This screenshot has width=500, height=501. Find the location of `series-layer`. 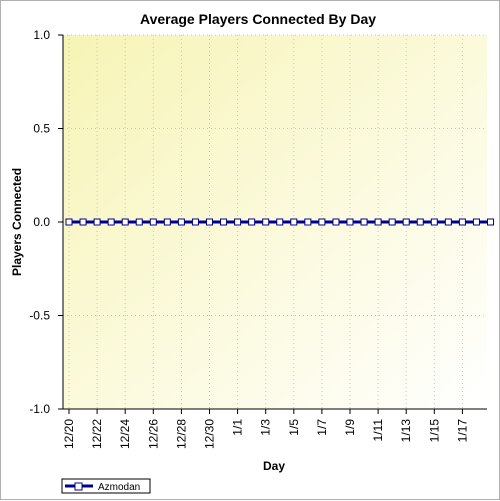

series-layer is located at coordinates (279, 222).